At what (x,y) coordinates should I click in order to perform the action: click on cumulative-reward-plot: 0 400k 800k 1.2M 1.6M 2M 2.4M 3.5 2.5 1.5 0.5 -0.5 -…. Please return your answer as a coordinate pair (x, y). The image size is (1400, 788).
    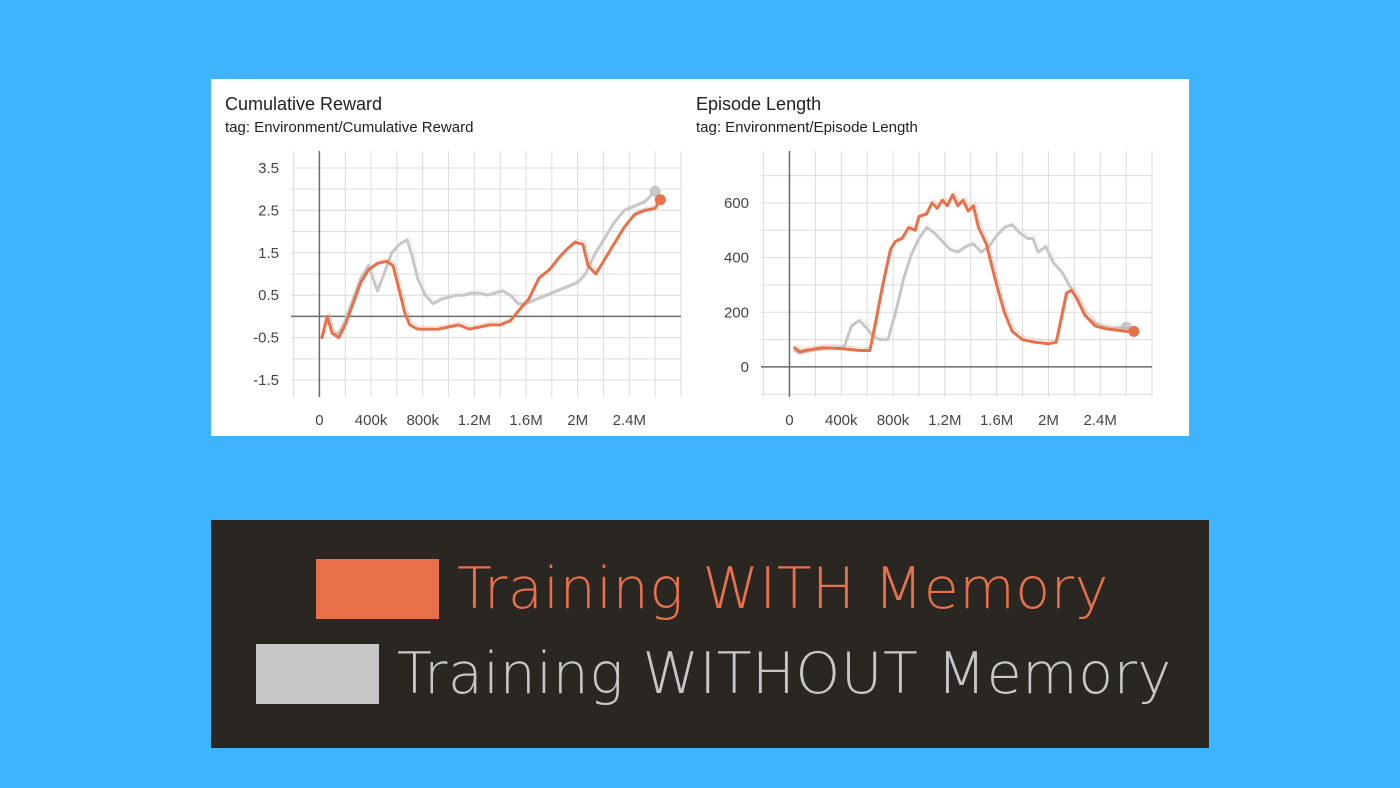
    Looking at the image, I should click on (467, 290).